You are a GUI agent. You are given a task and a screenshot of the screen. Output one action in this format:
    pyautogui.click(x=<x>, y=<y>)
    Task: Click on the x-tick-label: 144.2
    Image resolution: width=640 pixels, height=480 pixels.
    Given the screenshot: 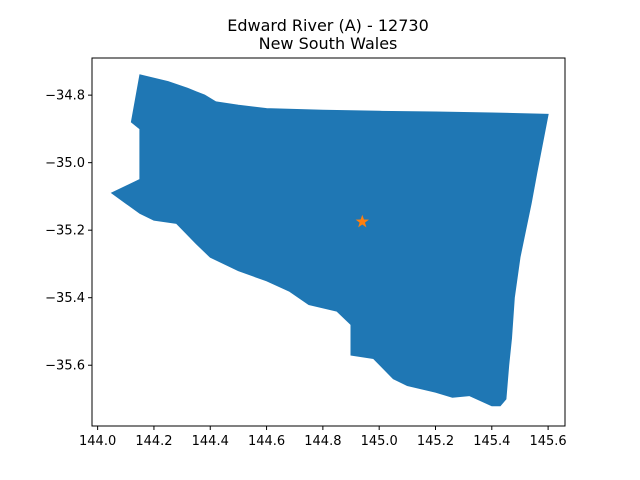 What is the action you would take?
    pyautogui.click(x=153, y=441)
    